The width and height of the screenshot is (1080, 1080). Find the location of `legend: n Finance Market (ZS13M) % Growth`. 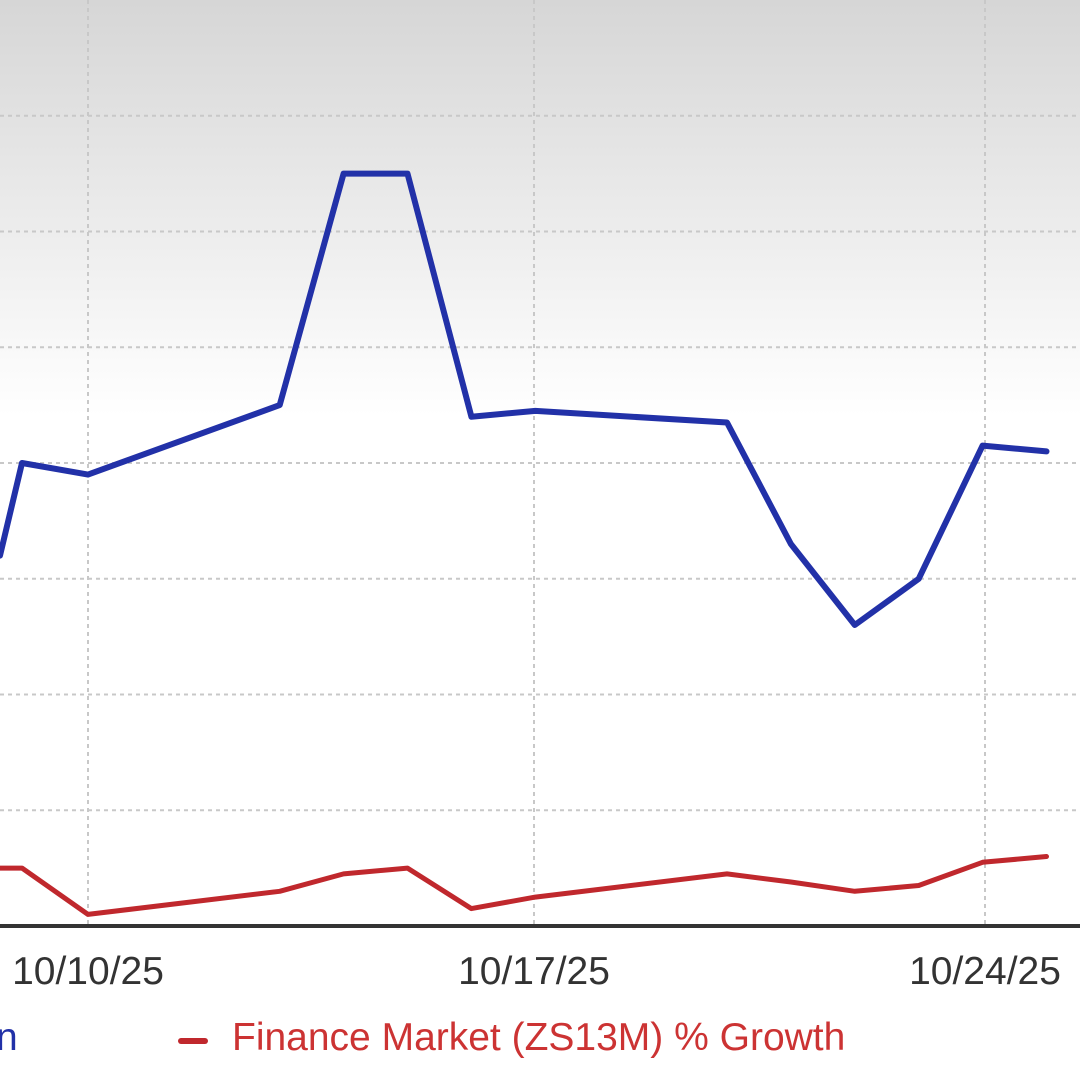

legend: n Finance Market (ZS13M) % Growth is located at coordinates (540, 1041).